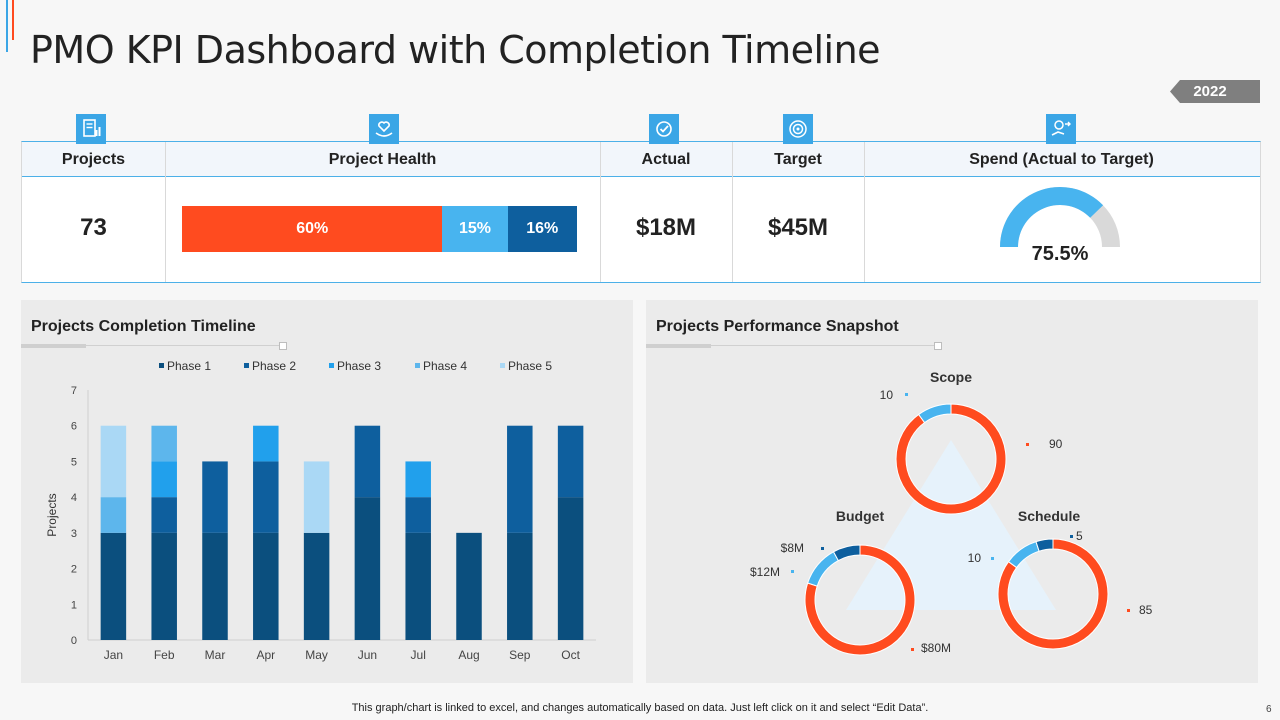 The height and width of the screenshot is (720, 1280). Describe the element at coordinates (91, 129) in the screenshot. I see `document-chart-icon` at that location.